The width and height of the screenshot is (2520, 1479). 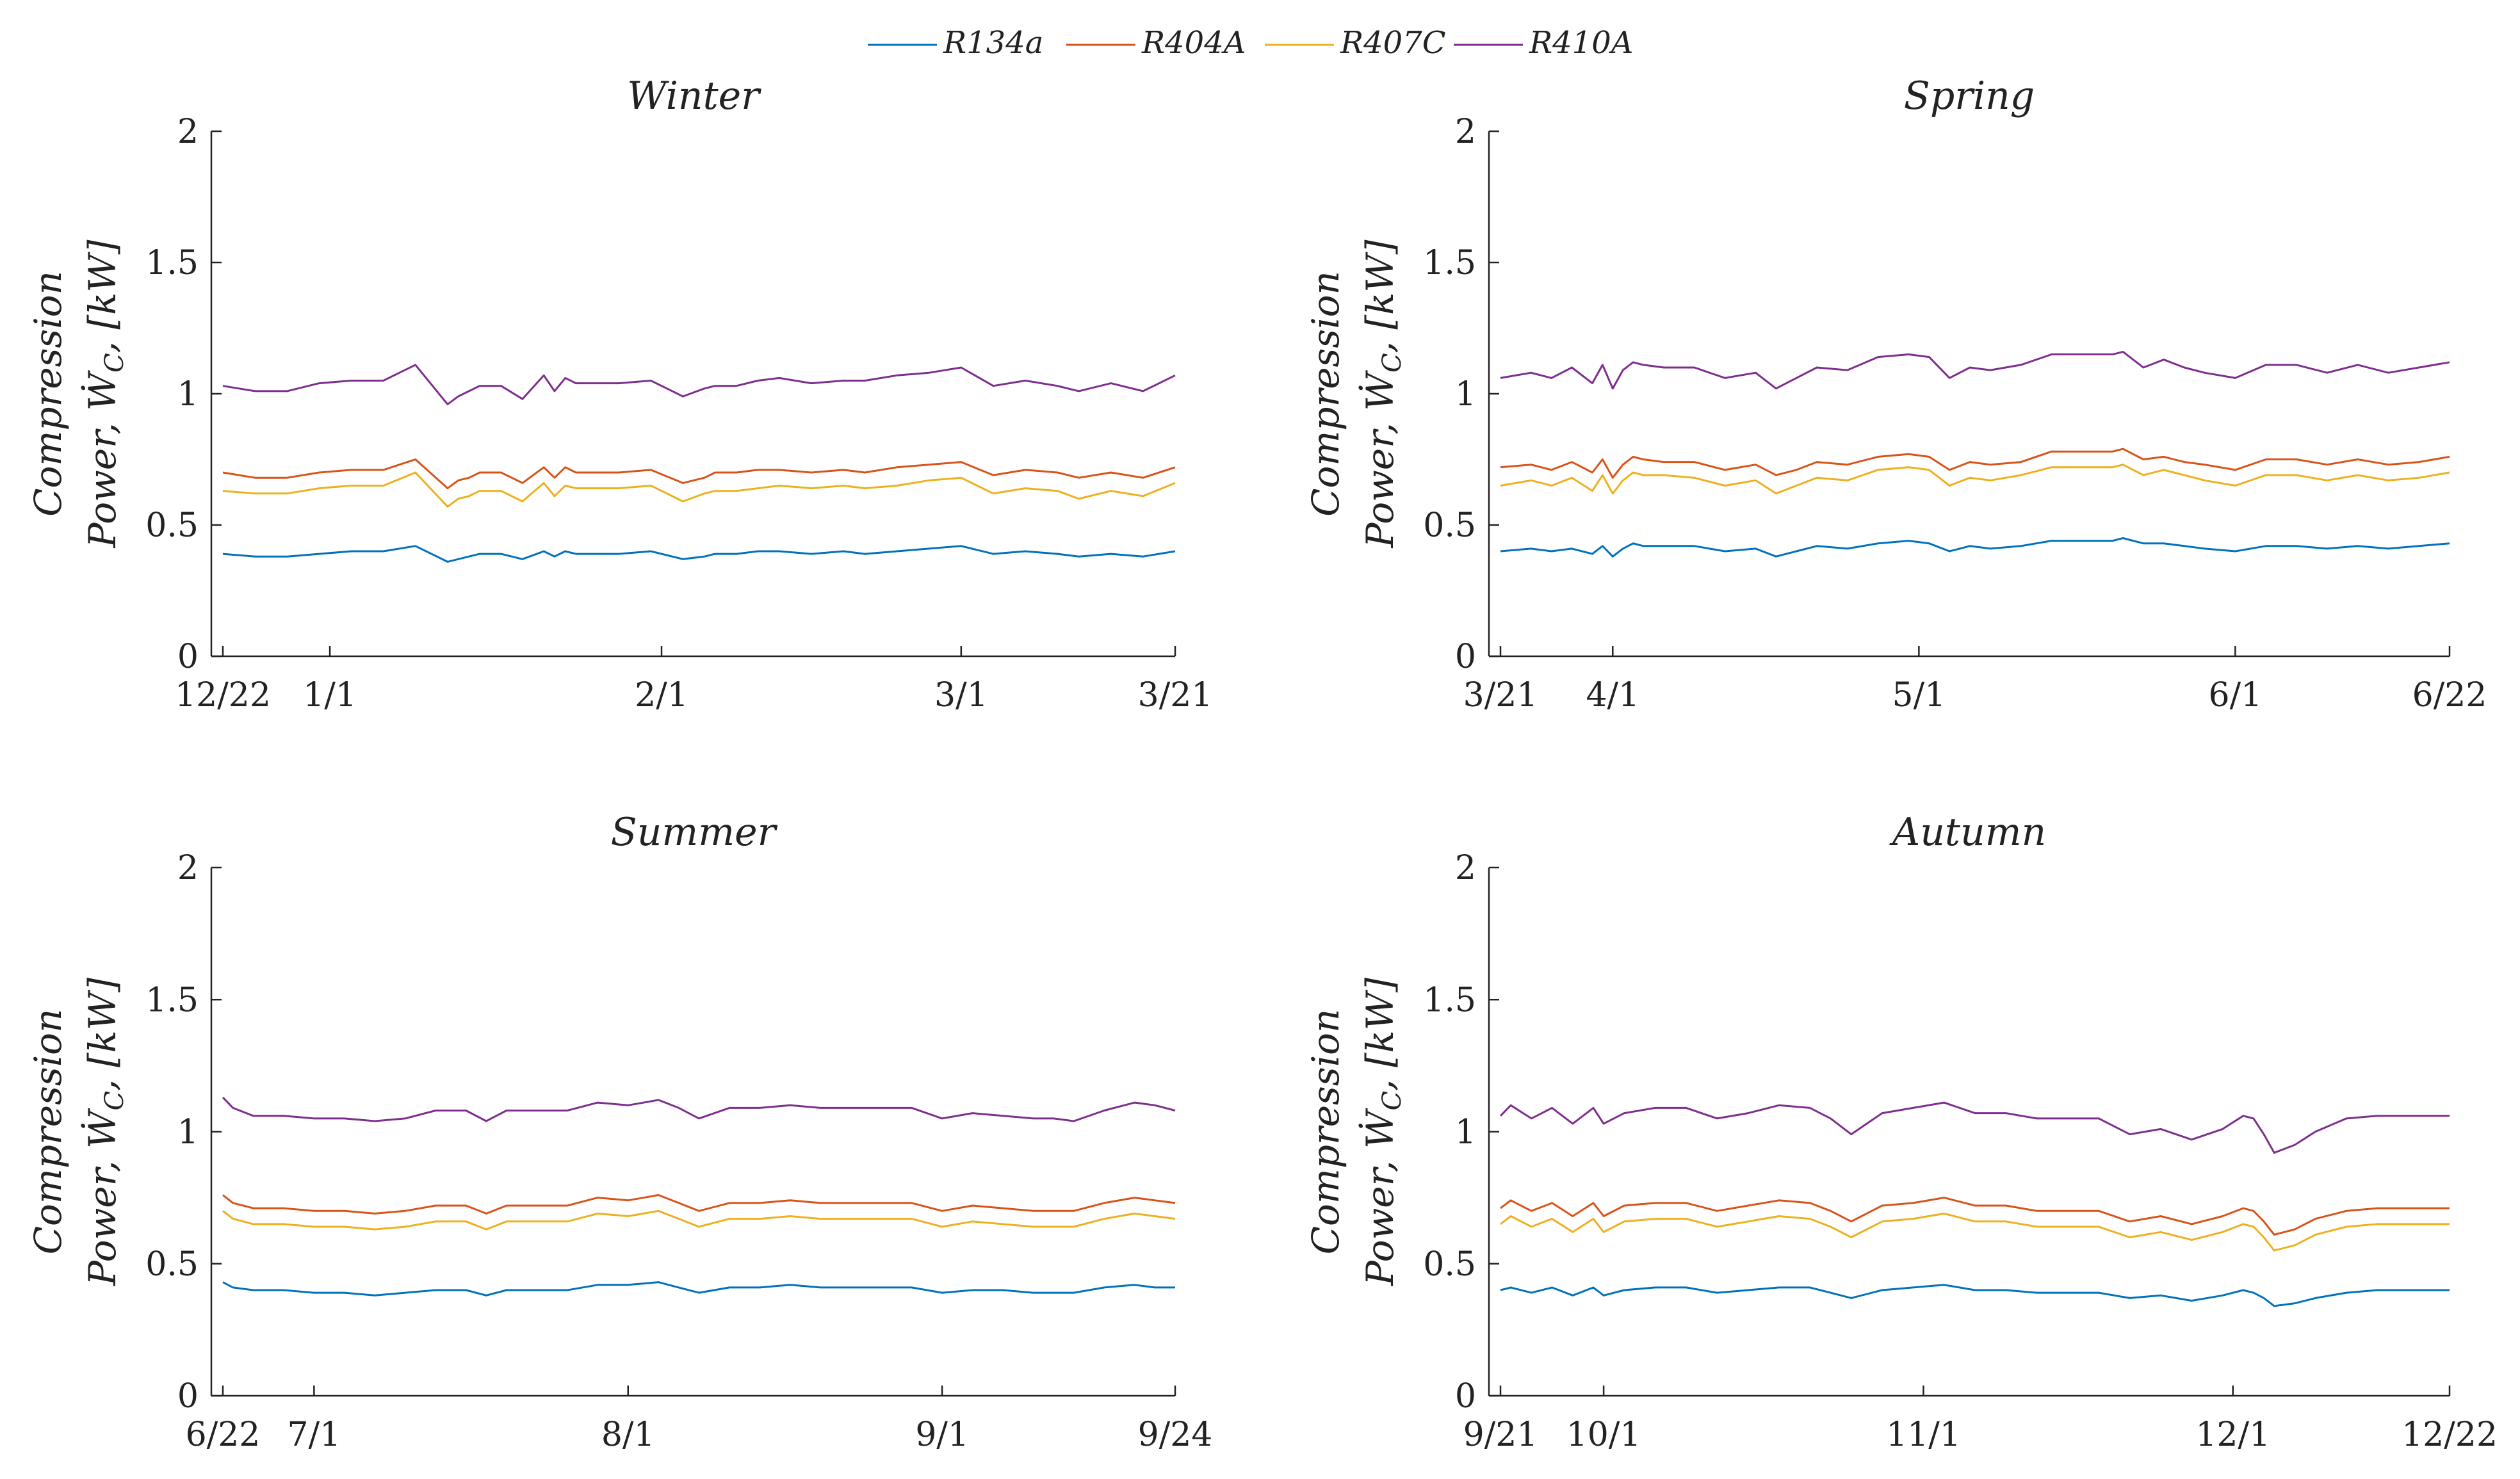 What do you see at coordinates (1613, 695) in the screenshot?
I see `x-tick-label: 4/1` at bounding box center [1613, 695].